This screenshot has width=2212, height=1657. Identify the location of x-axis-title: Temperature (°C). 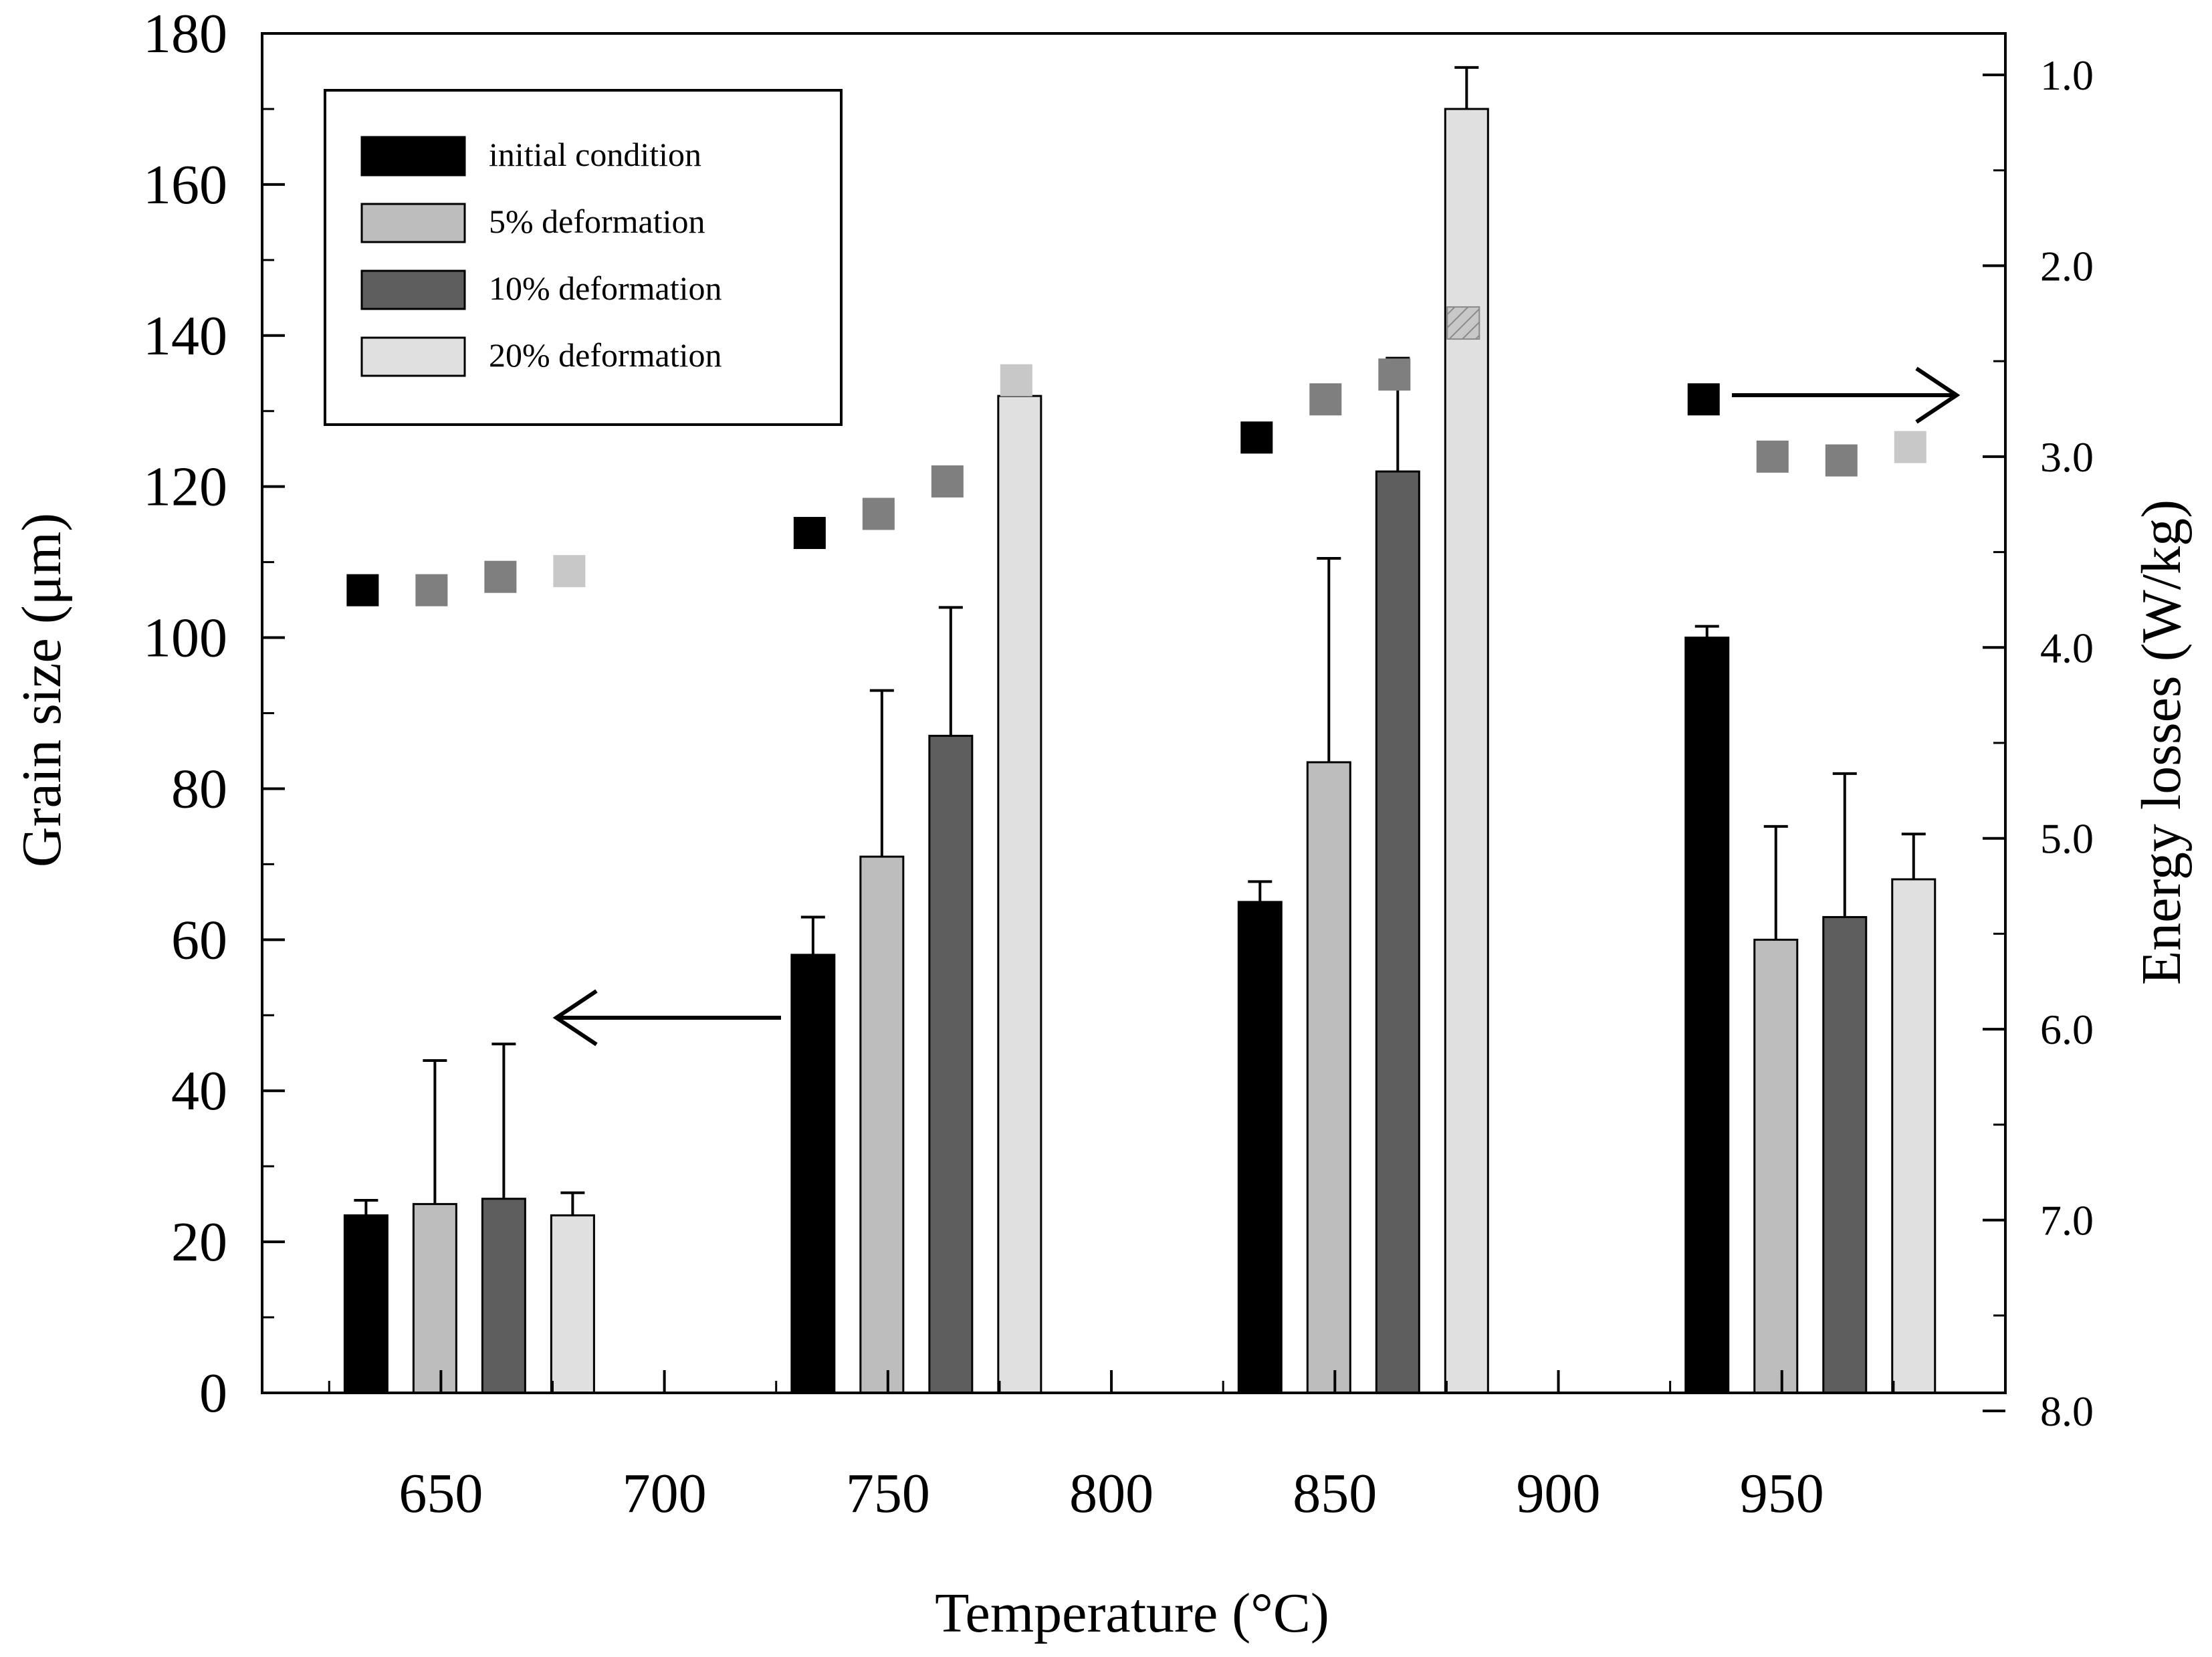
(1132, 1613).